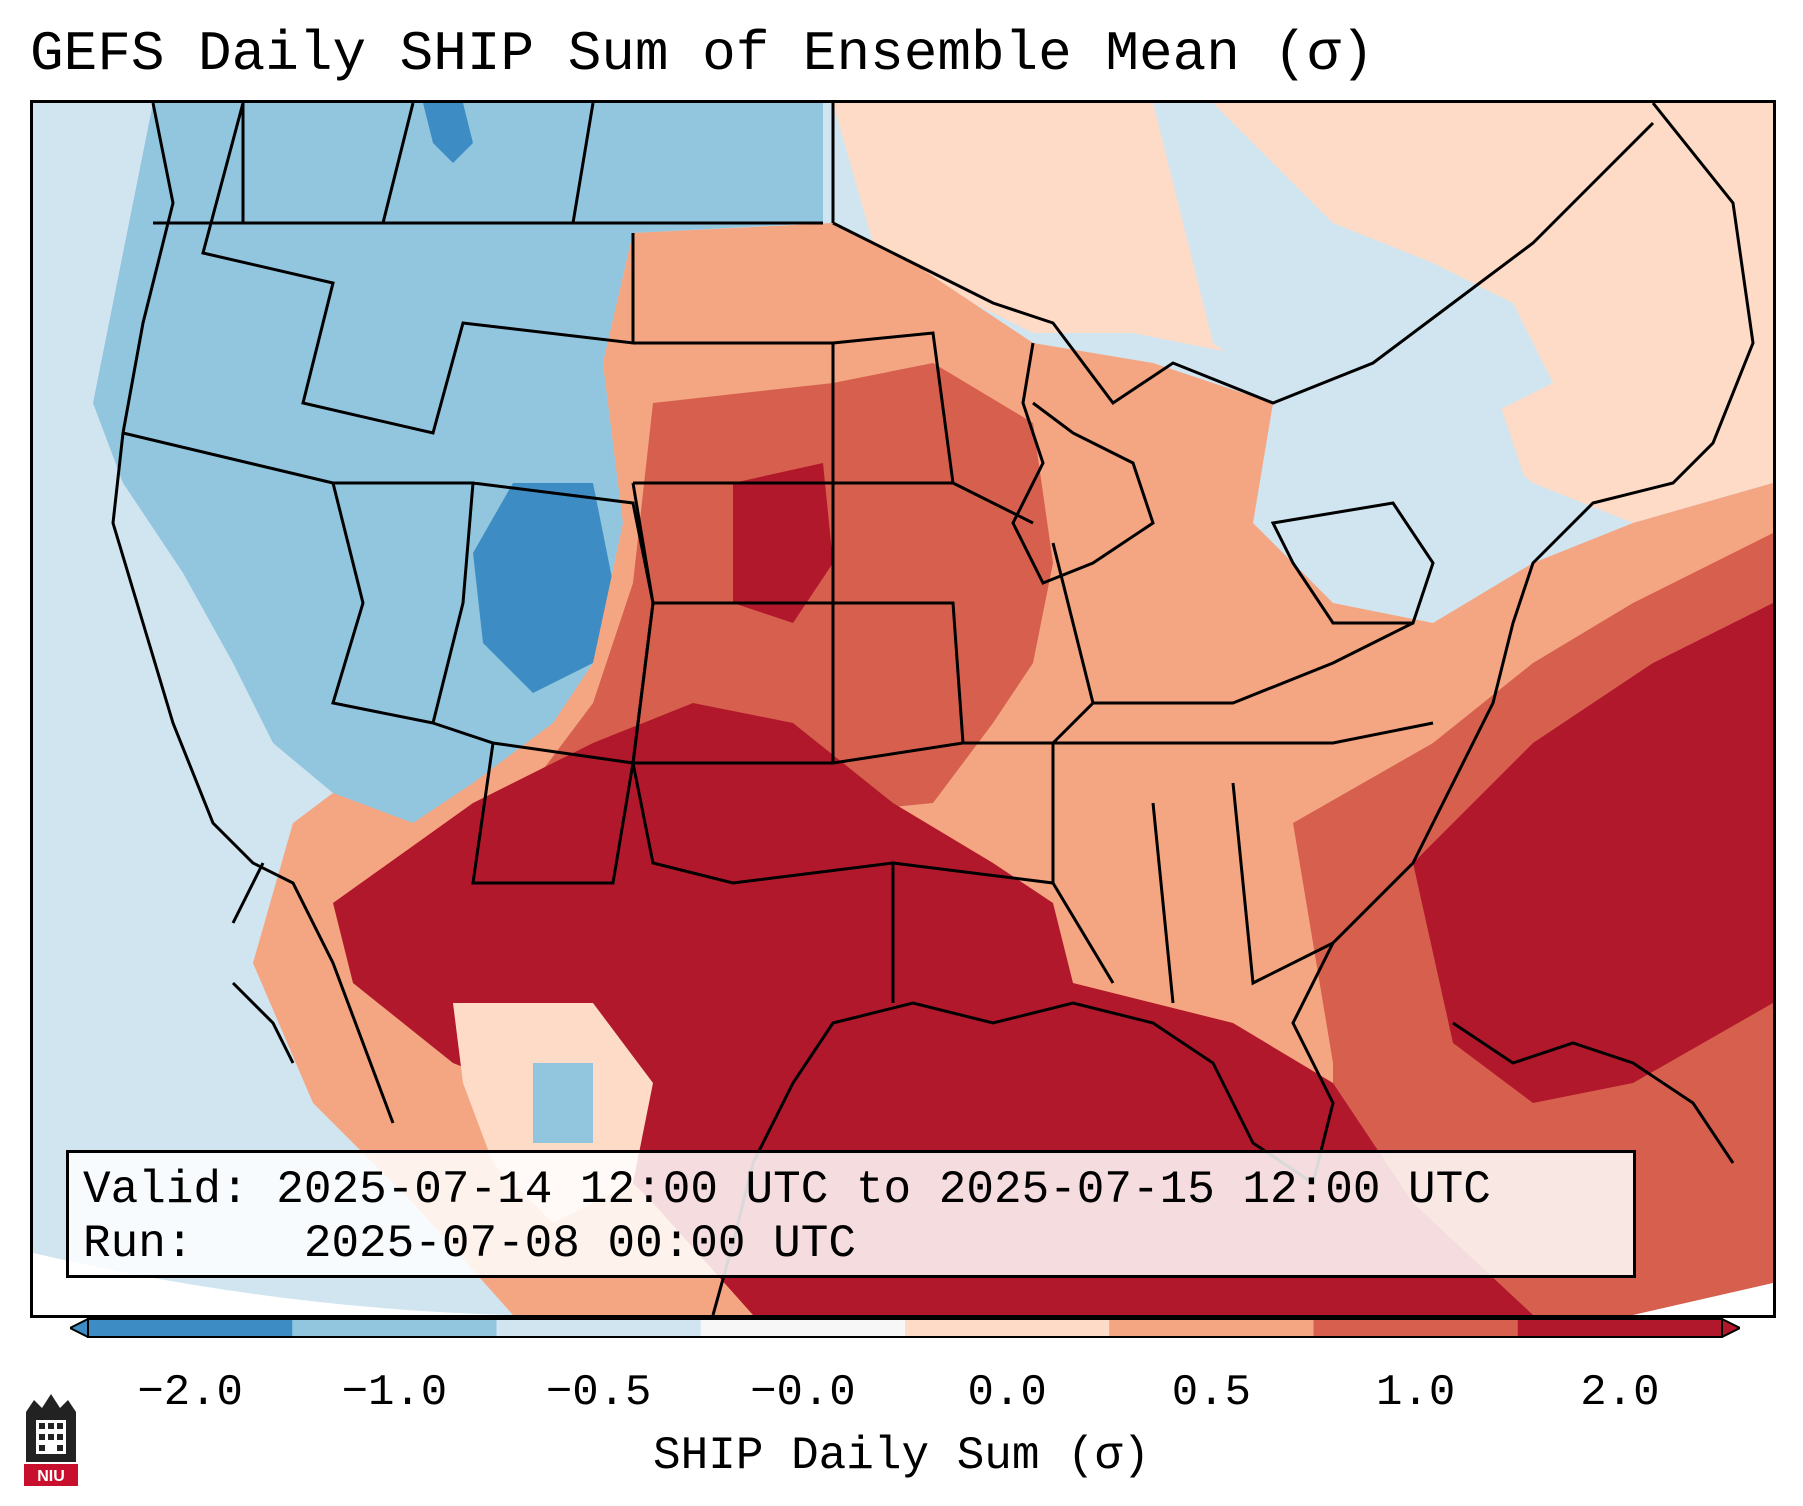  I want to click on colorbar-tick-label: 1.0, so click(1416, 1393).